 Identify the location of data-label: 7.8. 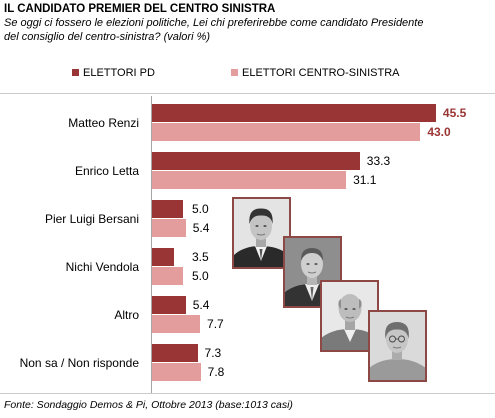
(216, 372).